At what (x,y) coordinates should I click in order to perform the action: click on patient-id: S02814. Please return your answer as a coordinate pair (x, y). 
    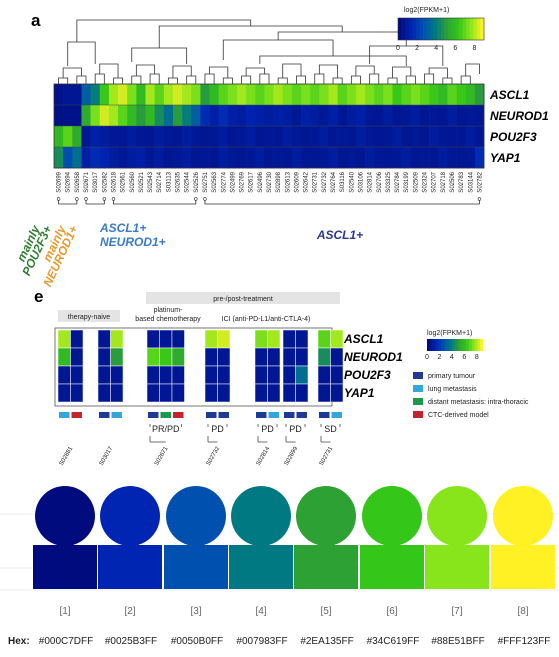
    Looking at the image, I should click on (264, 455).